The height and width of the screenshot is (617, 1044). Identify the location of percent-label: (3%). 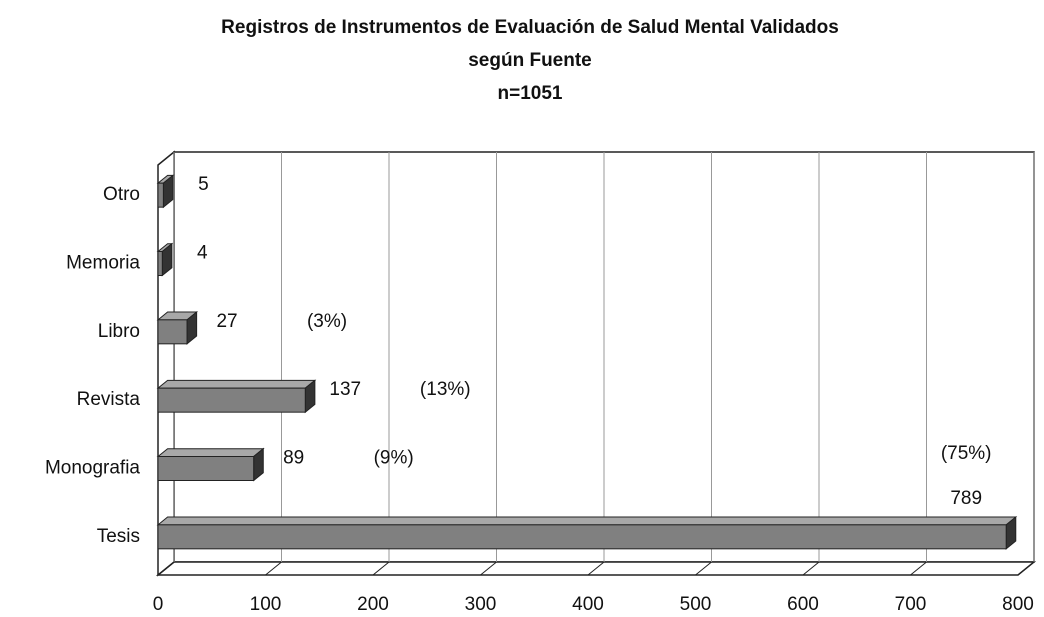
(327, 321).